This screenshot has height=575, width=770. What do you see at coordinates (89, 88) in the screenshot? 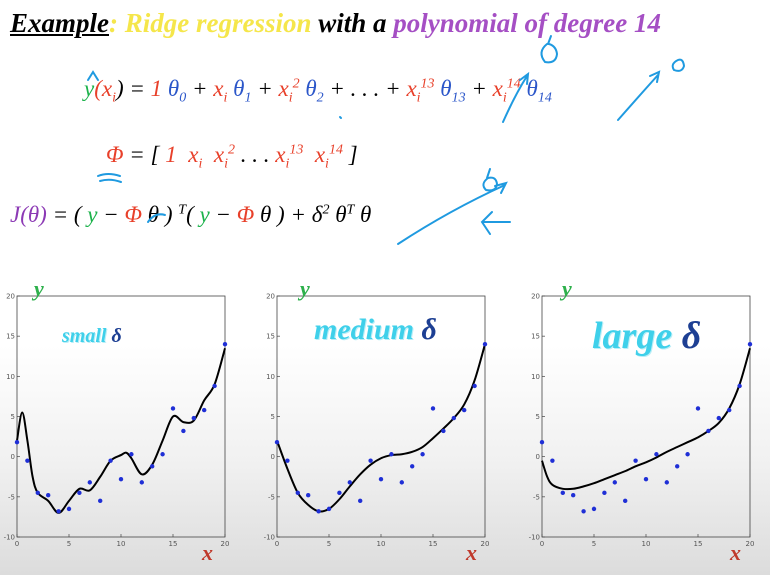
I see `eq-yhat: y` at bounding box center [89, 88].